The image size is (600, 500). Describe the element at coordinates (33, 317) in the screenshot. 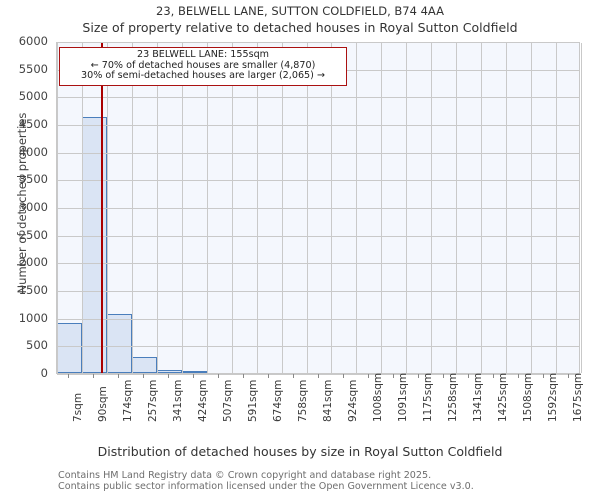

I see `y-axis-tick-label: 1000` at that location.